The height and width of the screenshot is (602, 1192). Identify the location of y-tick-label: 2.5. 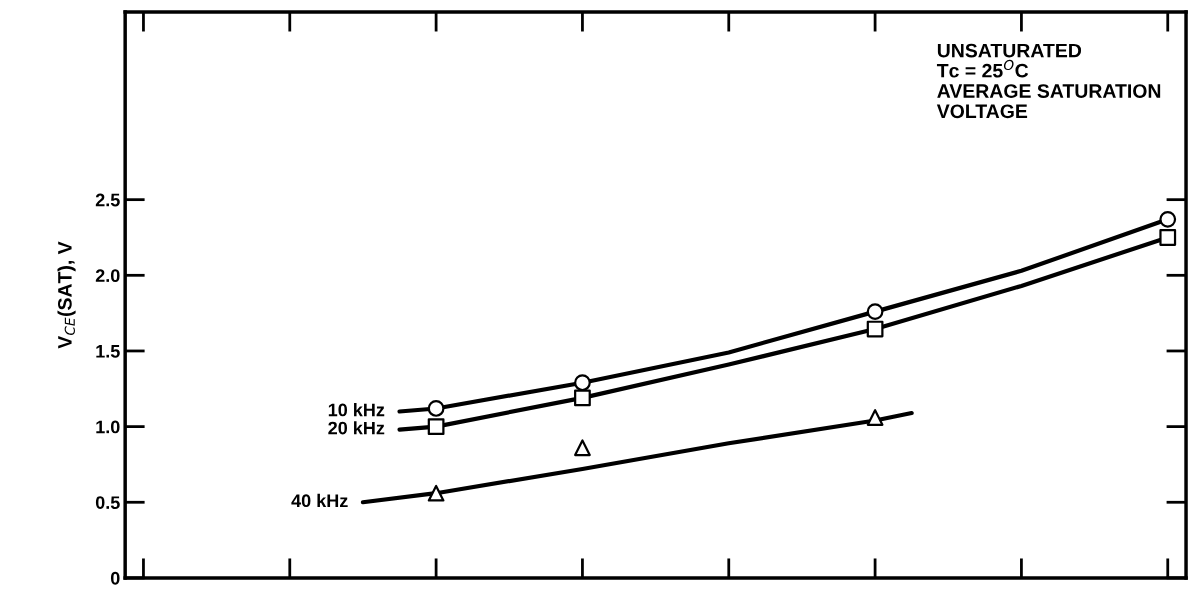
(107, 200).